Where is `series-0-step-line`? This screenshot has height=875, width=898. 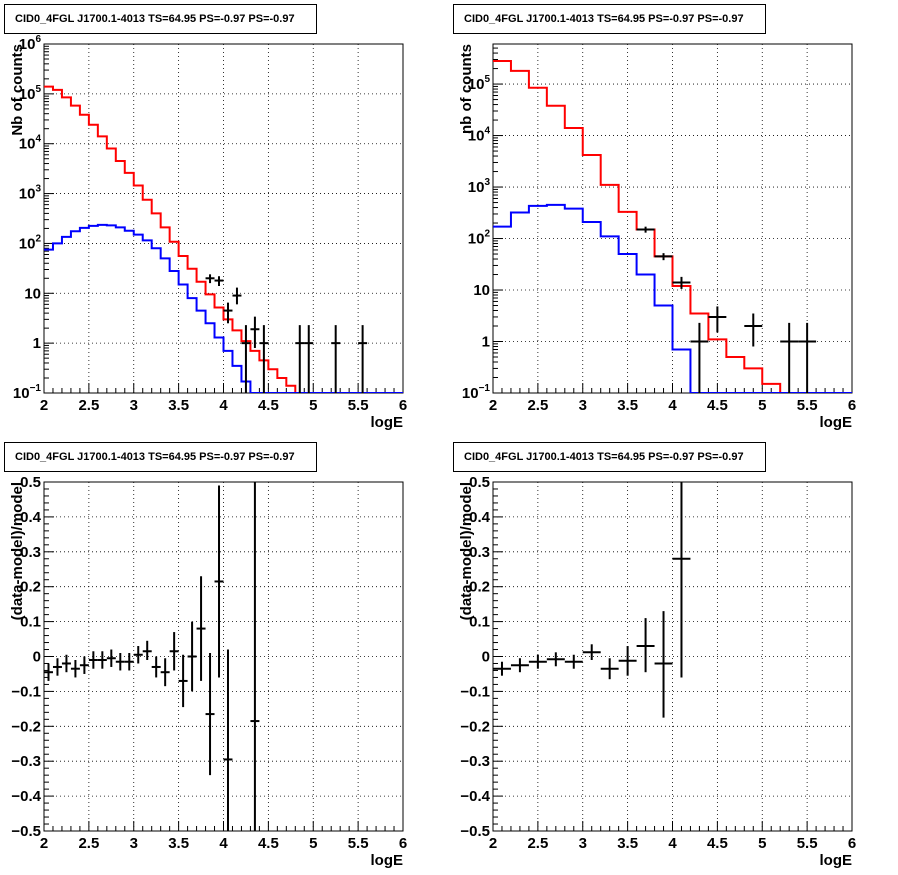
series-0-step-line is located at coordinates (223, 239).